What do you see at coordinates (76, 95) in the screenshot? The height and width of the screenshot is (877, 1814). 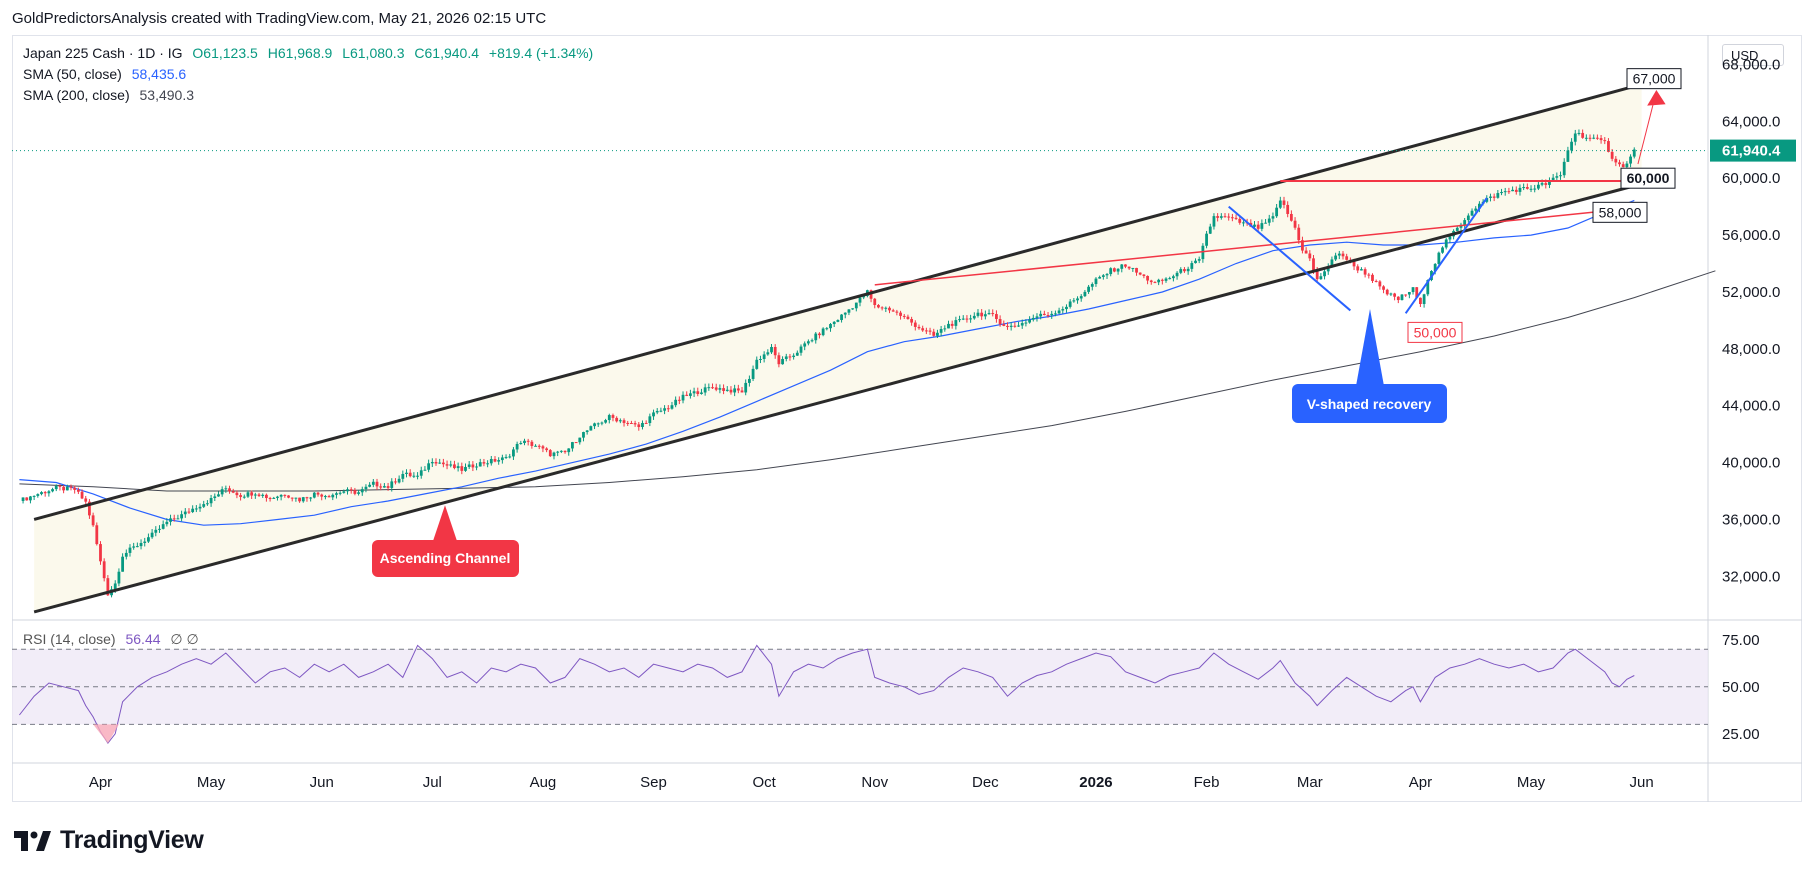 I see `sma200-label: SMA (200, close)` at bounding box center [76, 95].